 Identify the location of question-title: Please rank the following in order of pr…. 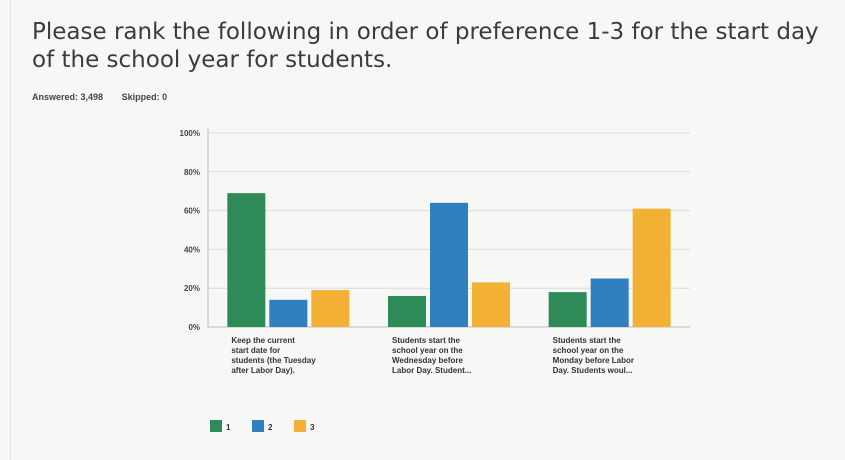
(425, 46).